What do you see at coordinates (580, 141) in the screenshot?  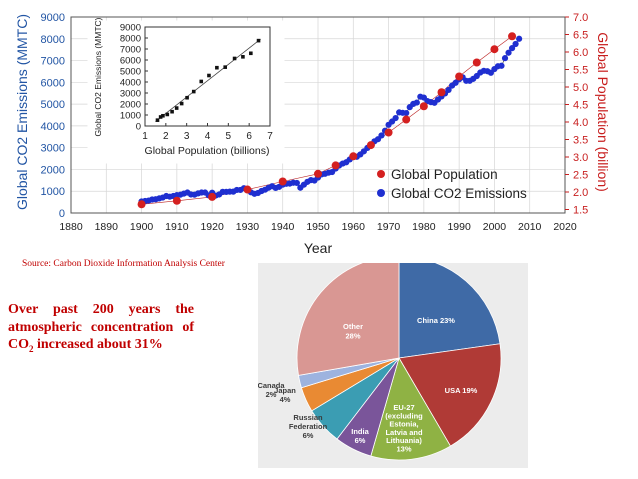 I see `right-tick-label: 3.5` at bounding box center [580, 141].